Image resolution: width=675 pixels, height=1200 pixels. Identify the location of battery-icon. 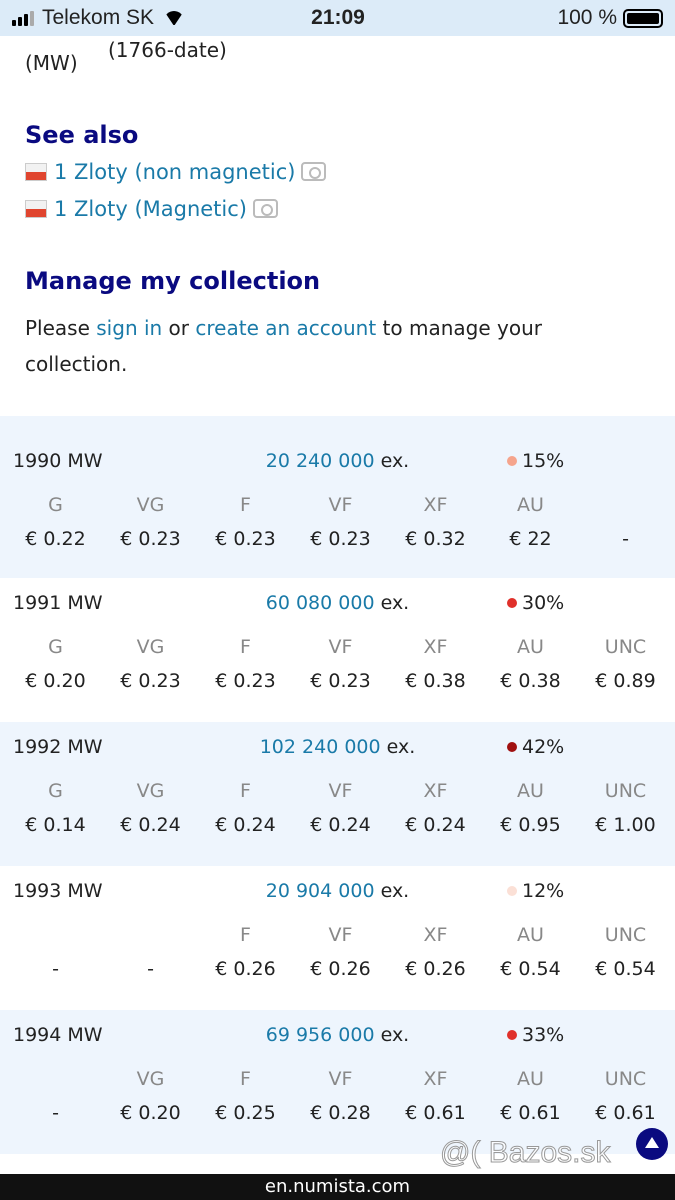
(643, 18).